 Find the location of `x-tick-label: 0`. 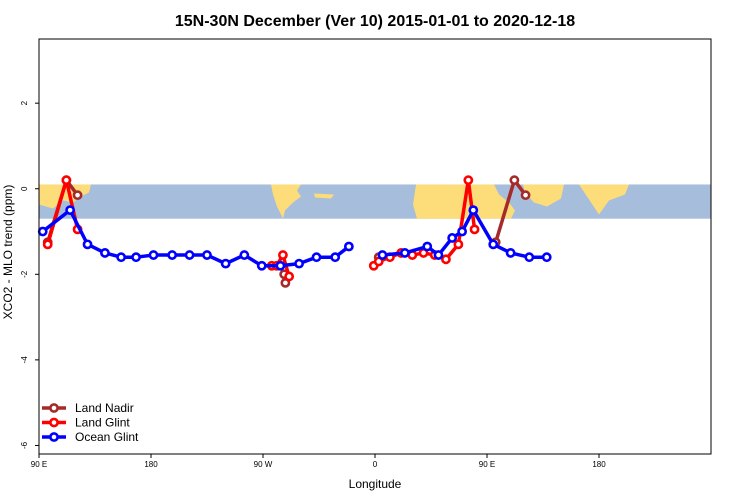

x-tick-label: 0 is located at coordinates (375, 464).